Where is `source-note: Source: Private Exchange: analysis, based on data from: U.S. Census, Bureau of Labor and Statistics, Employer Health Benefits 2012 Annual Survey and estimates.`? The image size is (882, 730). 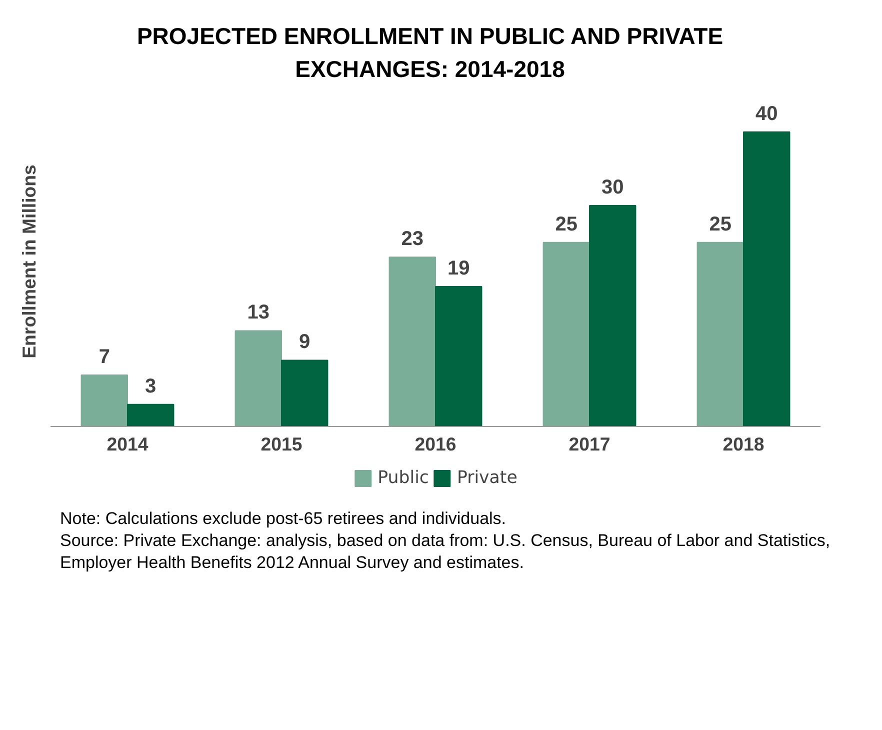
source-note: Source: Private Exchange: analysis, based on data from: U.S. Census, Bureau of Labor and Statistics, Employer Health Benefits 2012 Annual Survey and estimates. is located at coordinates (446, 552).